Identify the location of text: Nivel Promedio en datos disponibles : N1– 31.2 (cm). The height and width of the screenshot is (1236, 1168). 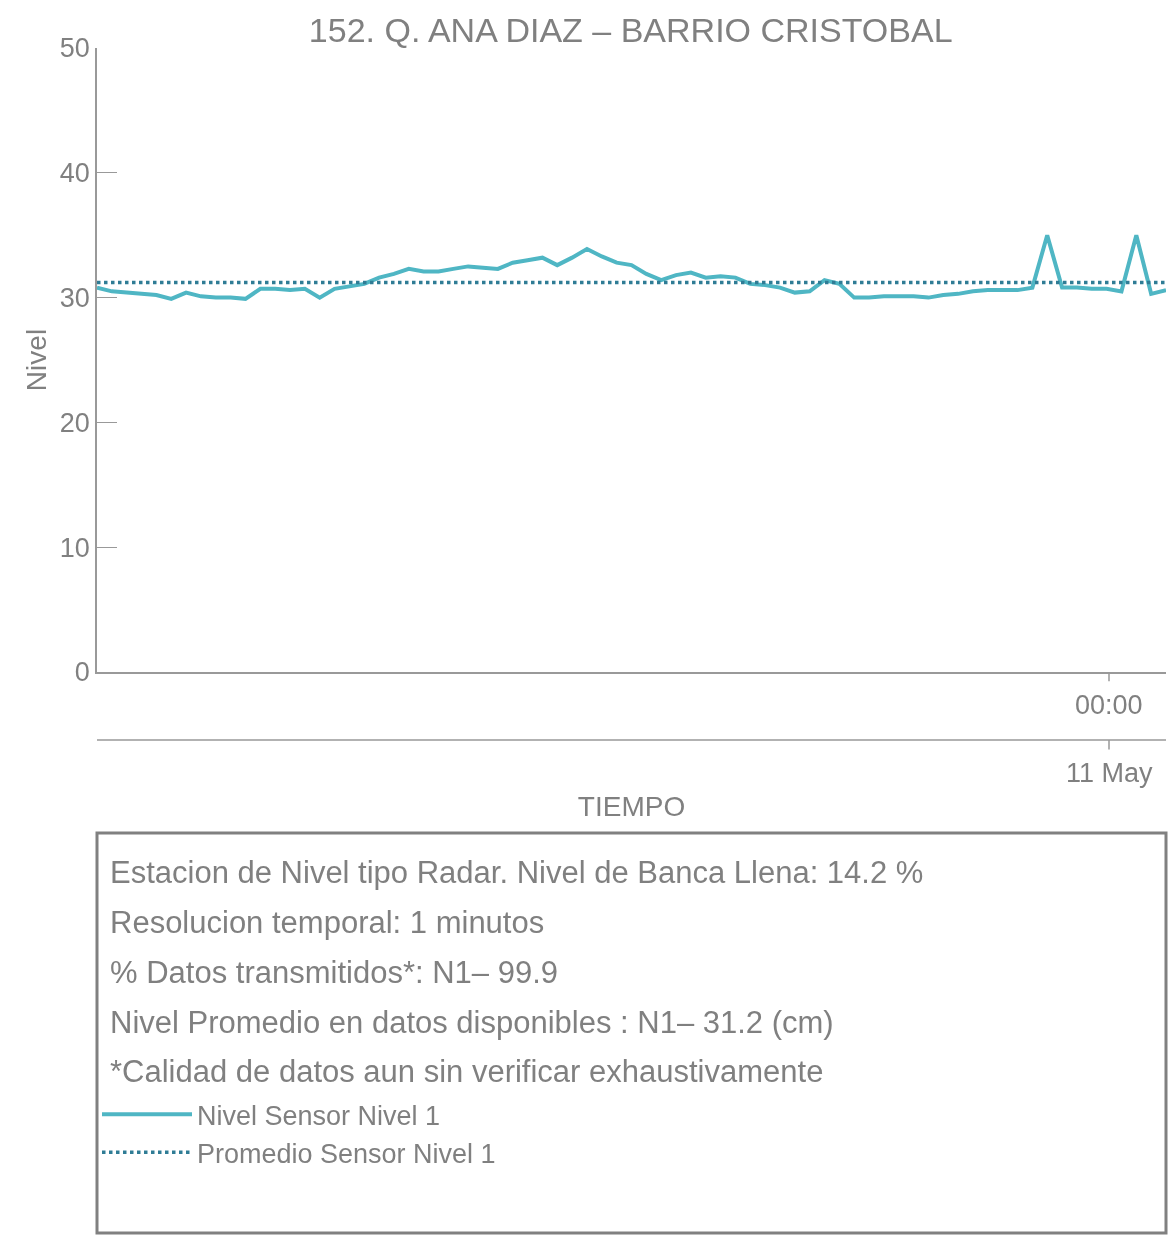
(472, 1022).